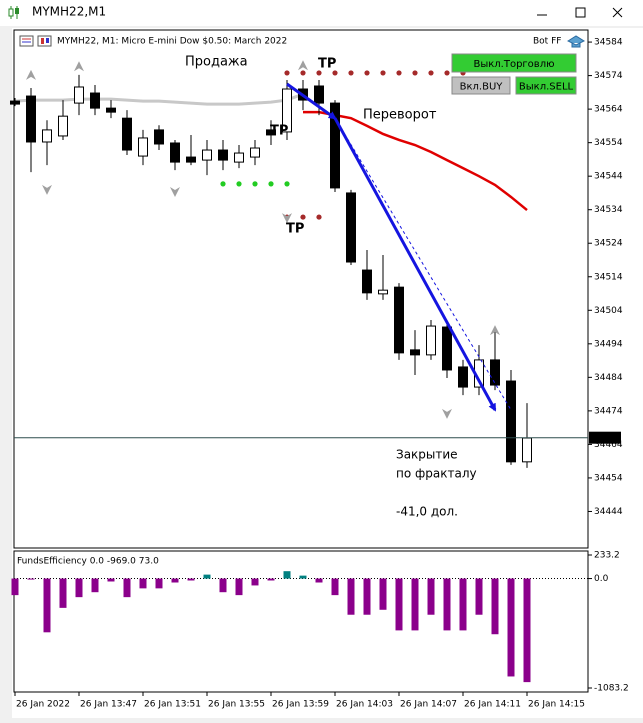 This screenshot has height=723, width=643. I want to click on button-label: Вкл.BUY, so click(482, 87).